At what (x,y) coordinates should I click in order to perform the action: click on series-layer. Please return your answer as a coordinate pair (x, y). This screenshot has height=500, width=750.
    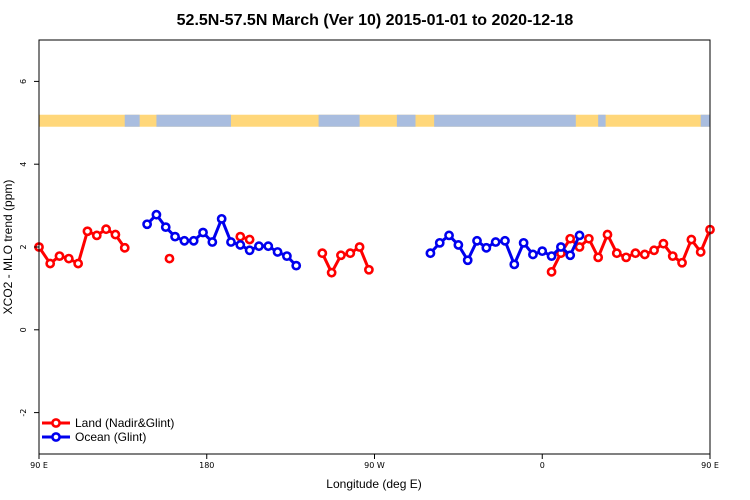
    Looking at the image, I should click on (374, 243).